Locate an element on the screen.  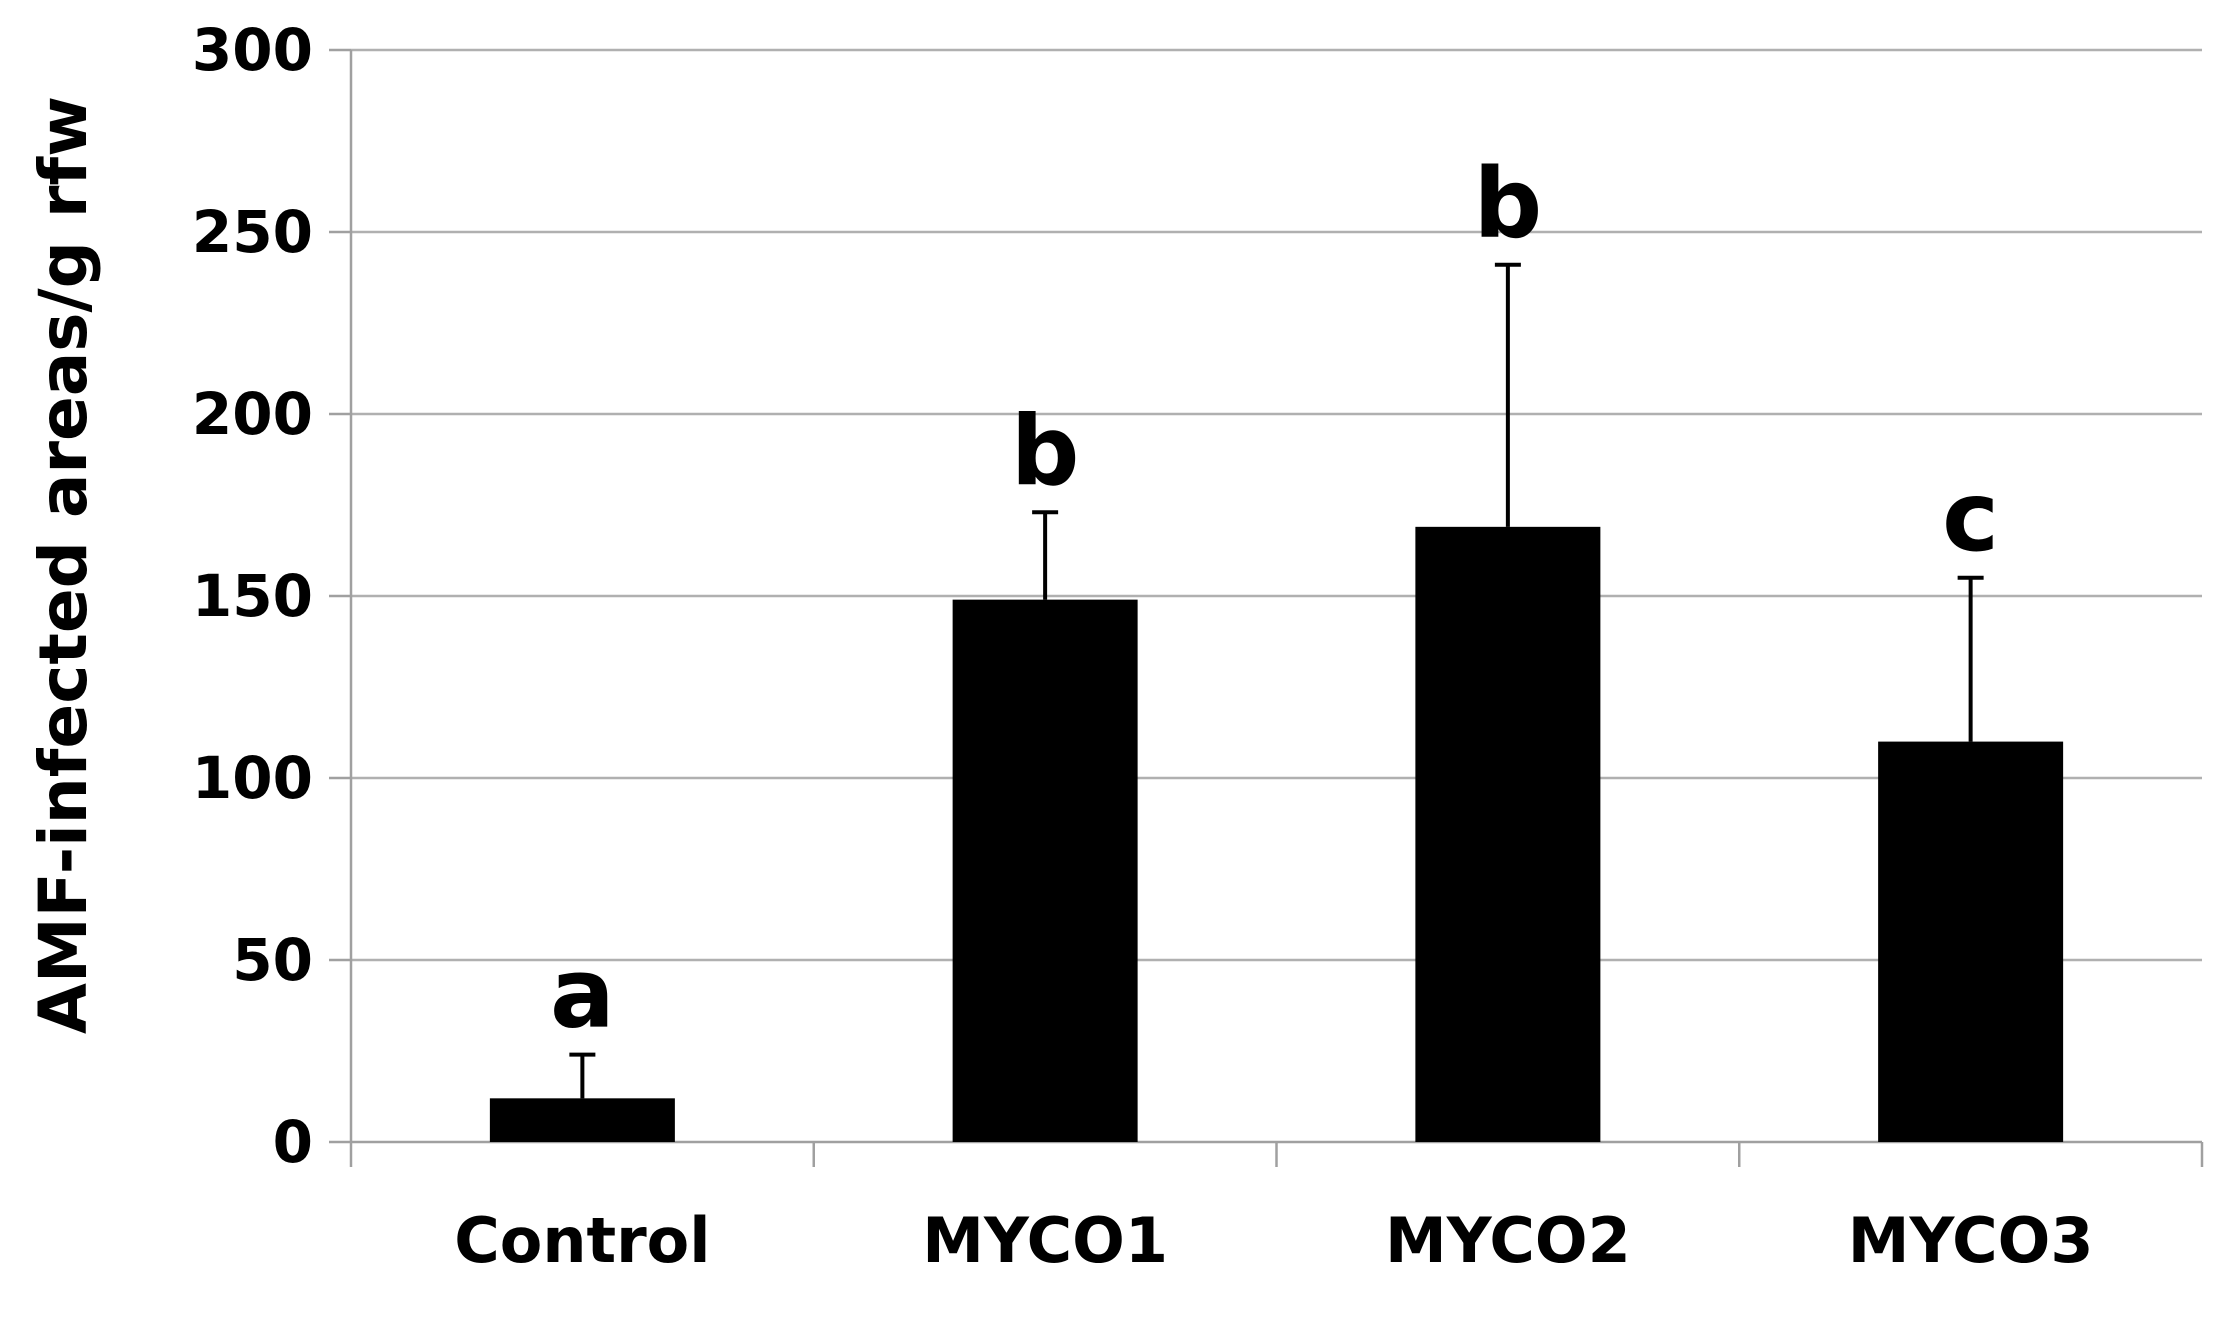
y-tick-label: 100 is located at coordinates (252, 778).